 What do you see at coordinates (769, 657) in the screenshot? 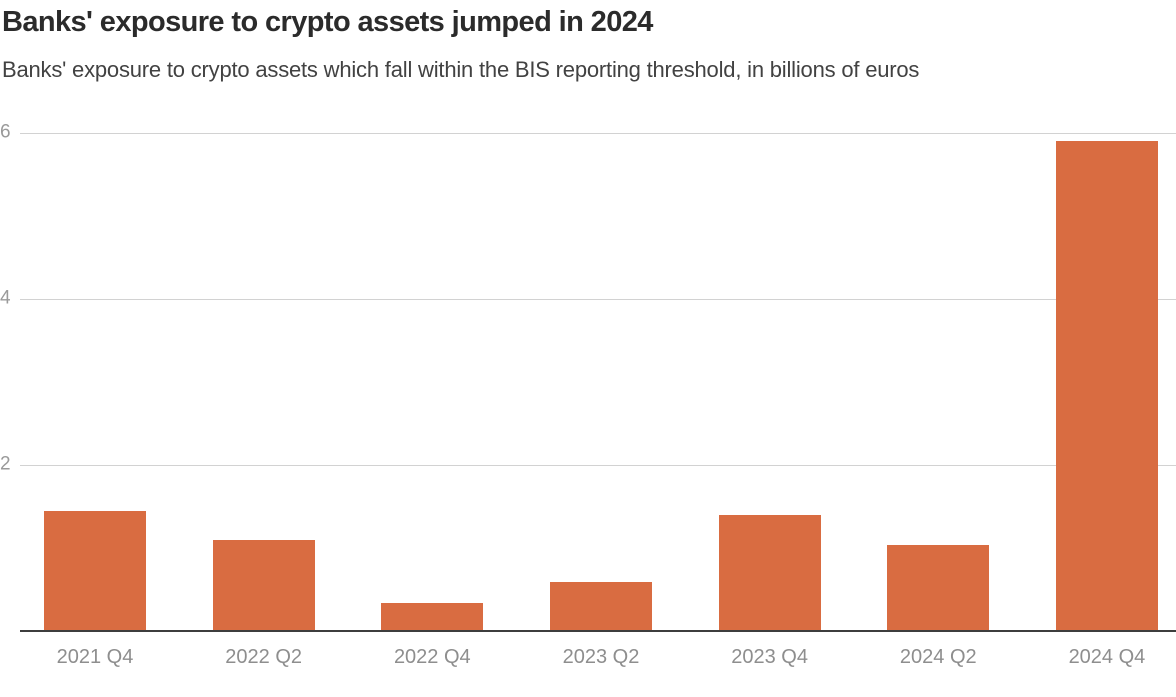
I see `x-tick-label: 2023 Q4` at bounding box center [769, 657].